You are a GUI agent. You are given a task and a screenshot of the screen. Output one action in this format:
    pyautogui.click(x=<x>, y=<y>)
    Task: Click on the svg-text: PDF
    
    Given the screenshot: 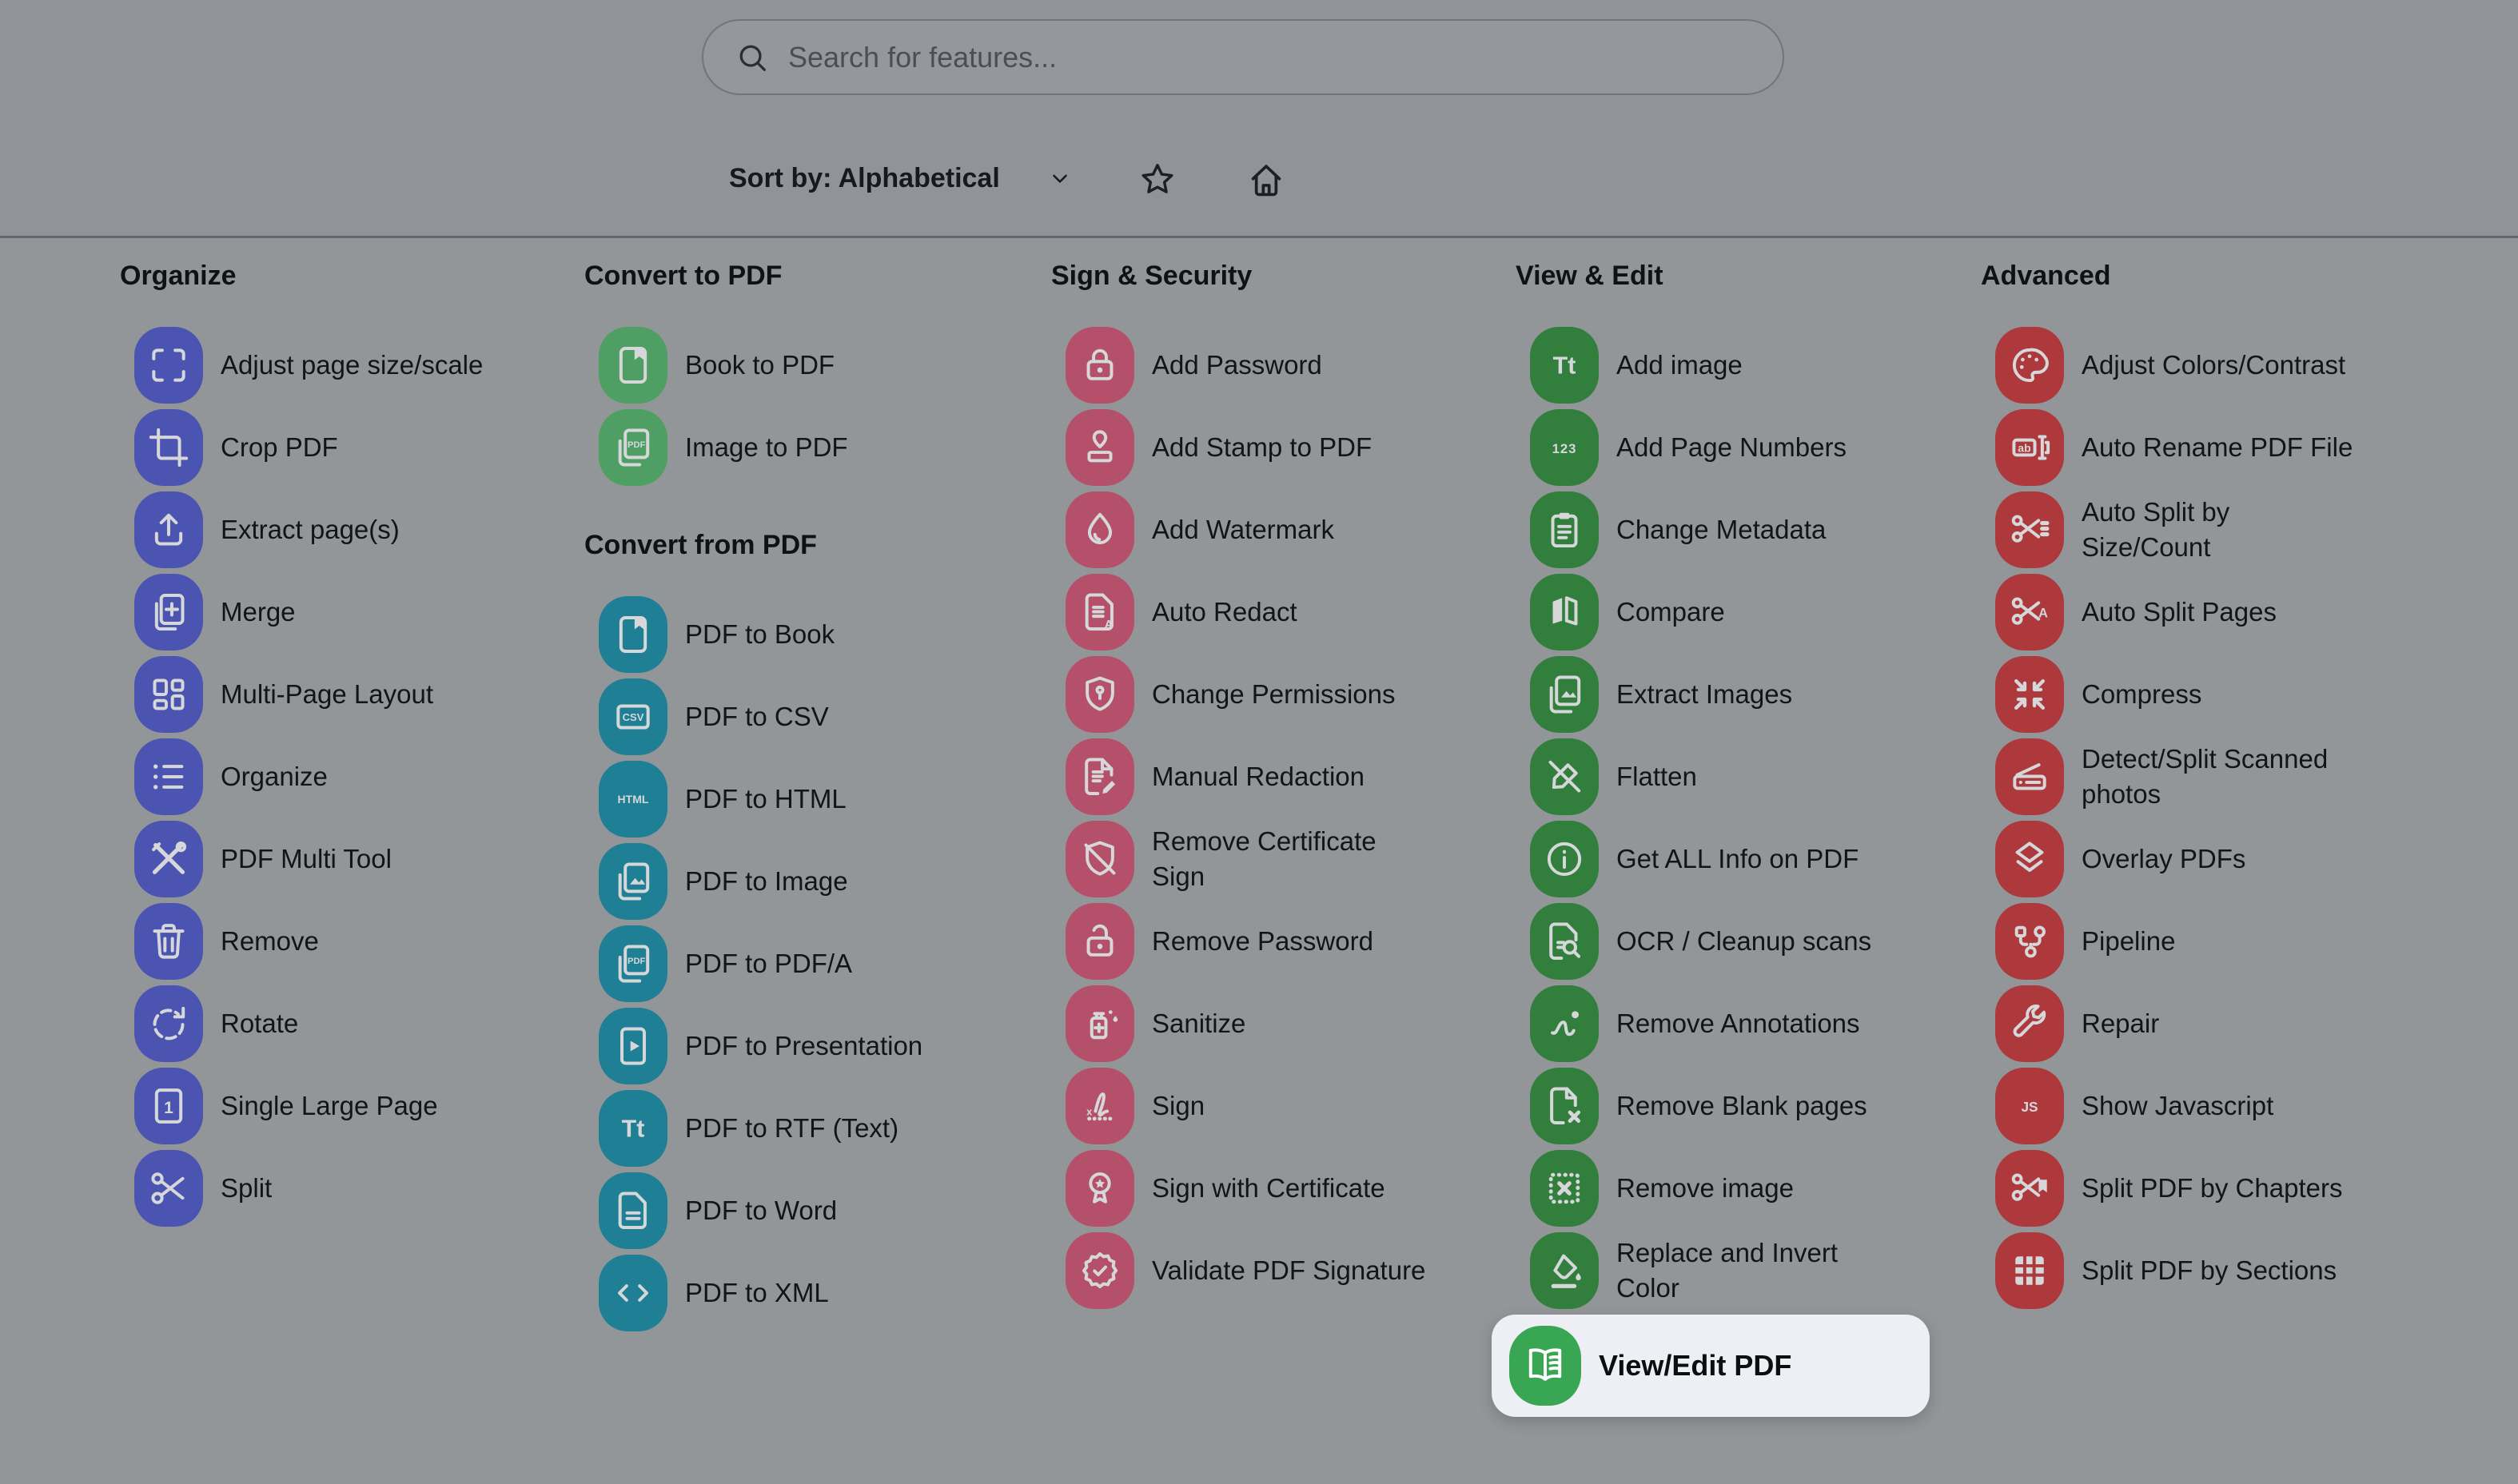 What is the action you would take?
    pyautogui.click(x=637, y=961)
    